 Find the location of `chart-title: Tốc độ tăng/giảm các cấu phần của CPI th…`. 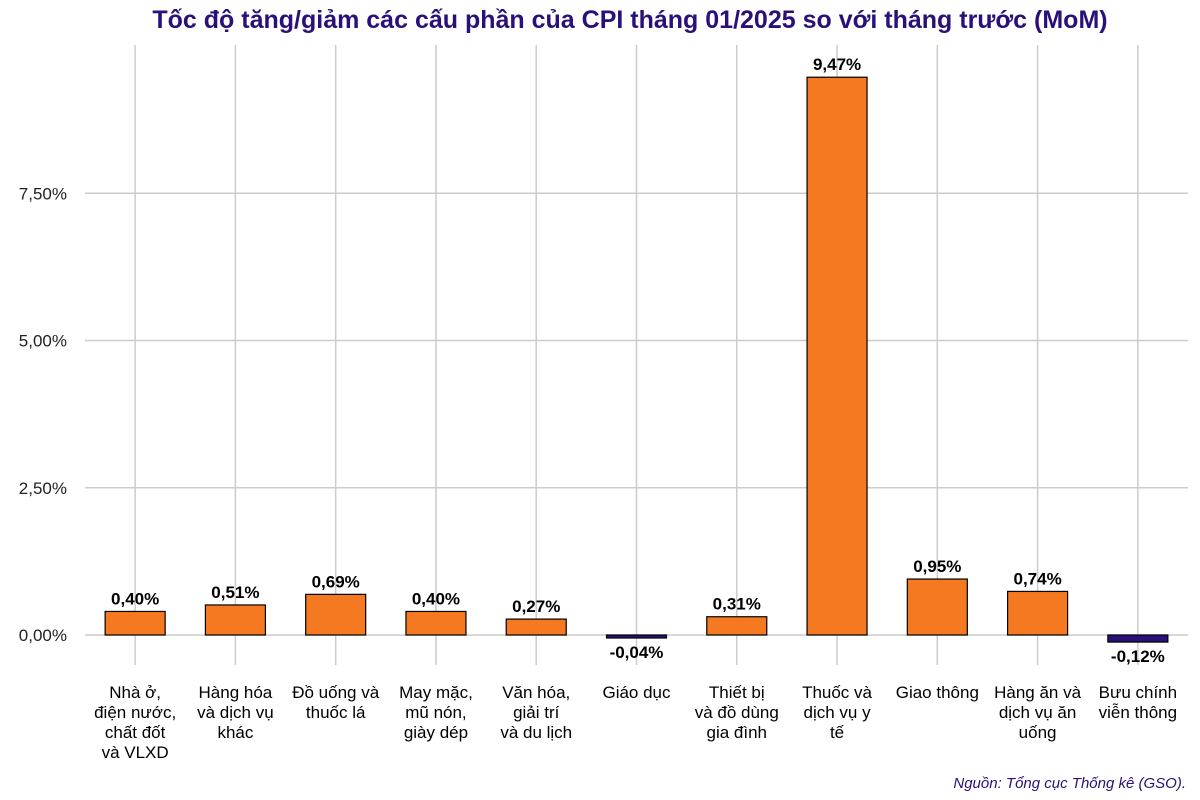

chart-title: Tốc độ tăng/giảm các cấu phần của CPI th… is located at coordinates (630, 20).